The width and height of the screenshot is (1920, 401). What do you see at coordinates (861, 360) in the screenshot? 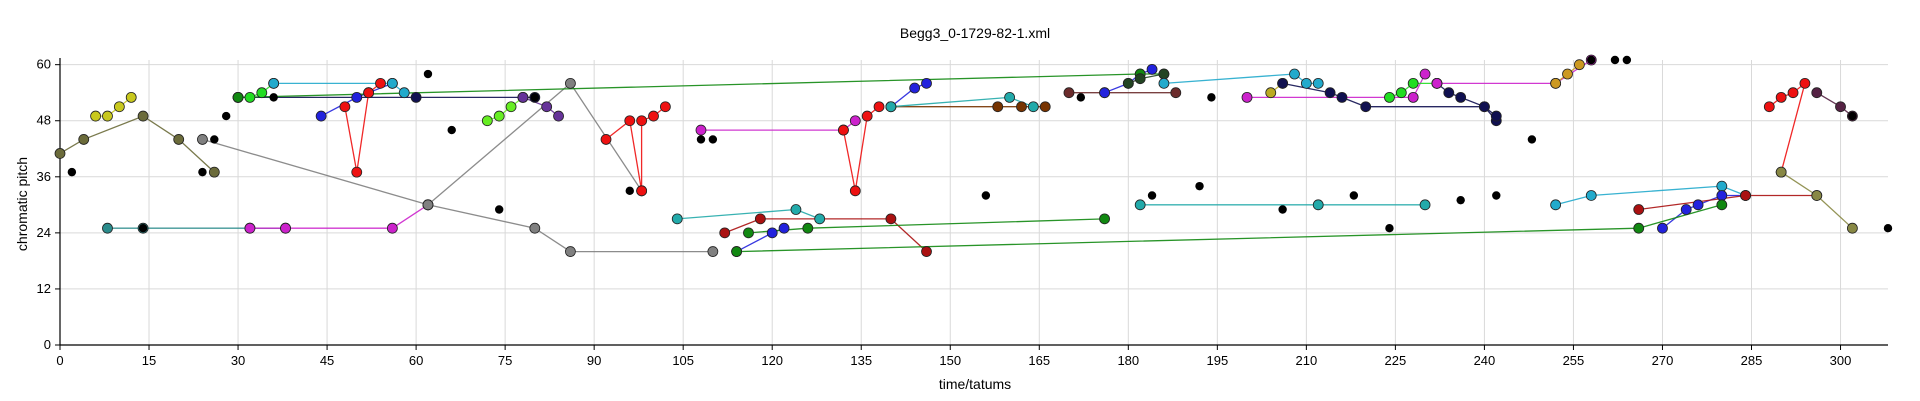
I see `x-tick-label: 135` at bounding box center [861, 360].